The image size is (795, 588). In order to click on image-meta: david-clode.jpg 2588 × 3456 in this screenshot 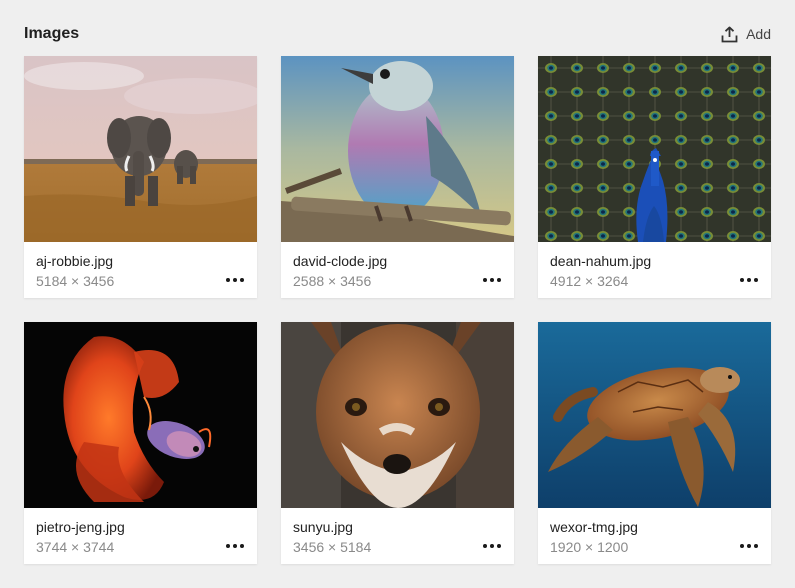, I will do `click(397, 270)`.